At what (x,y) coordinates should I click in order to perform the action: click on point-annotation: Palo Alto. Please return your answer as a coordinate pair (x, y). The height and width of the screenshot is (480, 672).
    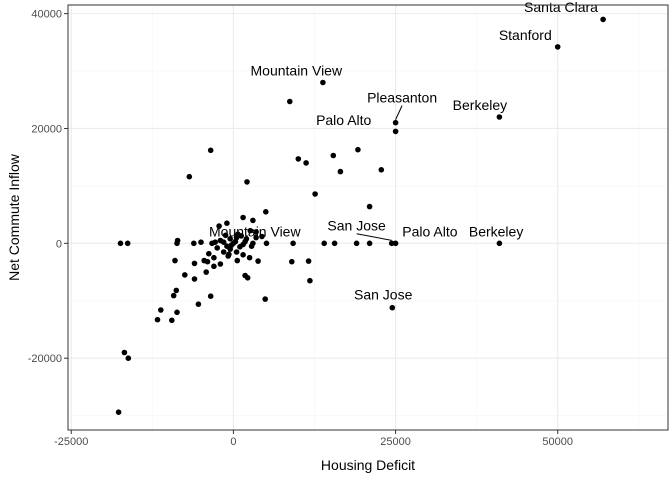
    Looking at the image, I should click on (429, 232).